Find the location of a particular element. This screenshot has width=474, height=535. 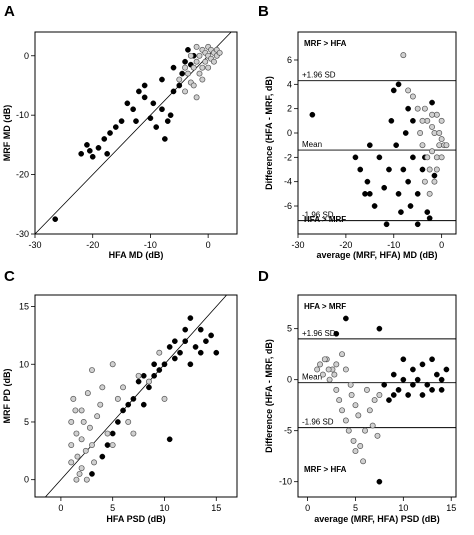

panel-c-ytick-label: 5 is located at coordinates (26, 422).